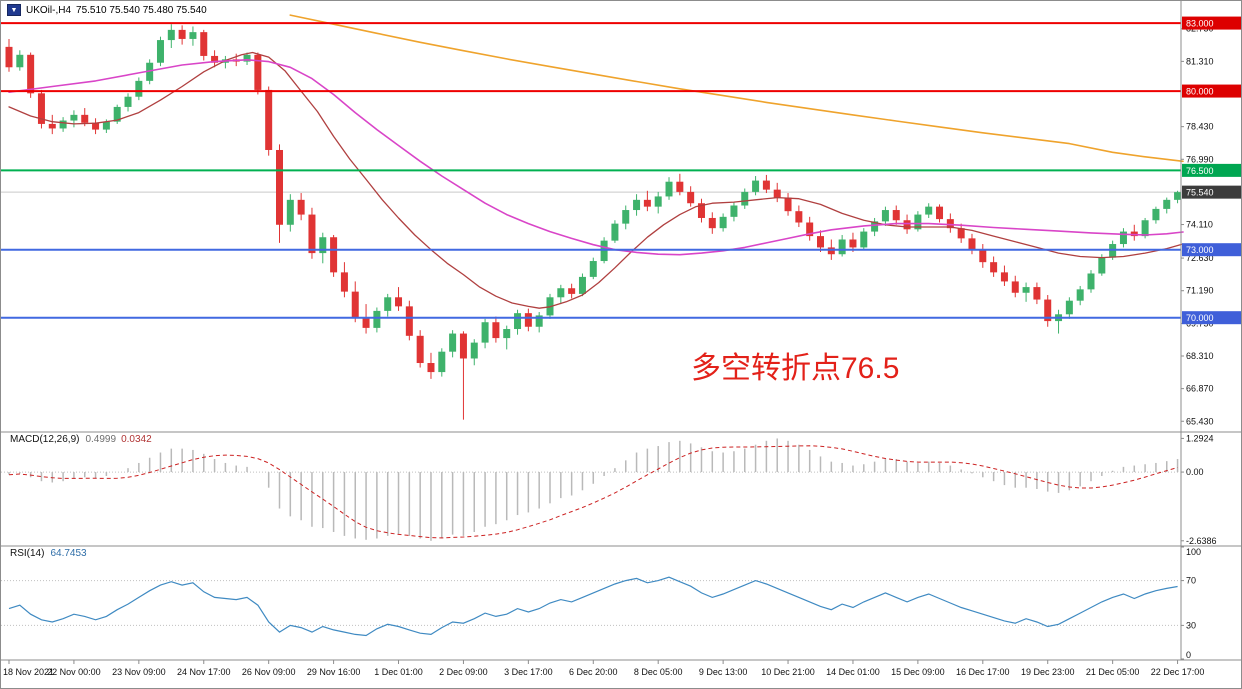 This screenshot has width=1242, height=689. I want to click on time-axis-label: 16 Dec 17:00, so click(983, 672).